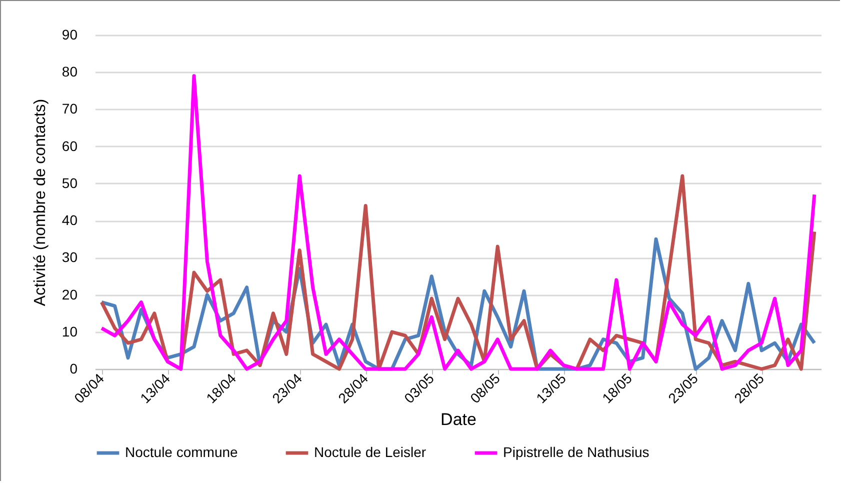 Image resolution: width=842 pixels, height=483 pixels. Describe the element at coordinates (70, 294) in the screenshot. I see `y-tick-label: 20` at that location.